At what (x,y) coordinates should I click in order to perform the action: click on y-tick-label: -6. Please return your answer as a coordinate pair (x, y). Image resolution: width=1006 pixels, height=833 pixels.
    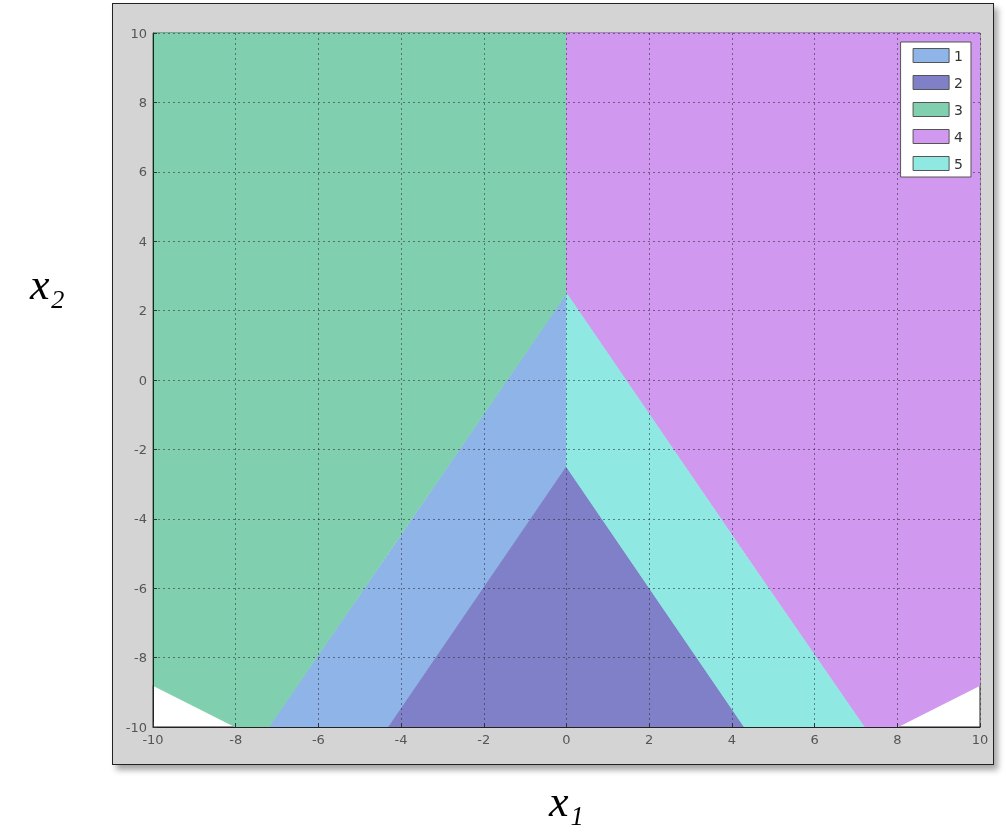
    Looking at the image, I should click on (140, 588).